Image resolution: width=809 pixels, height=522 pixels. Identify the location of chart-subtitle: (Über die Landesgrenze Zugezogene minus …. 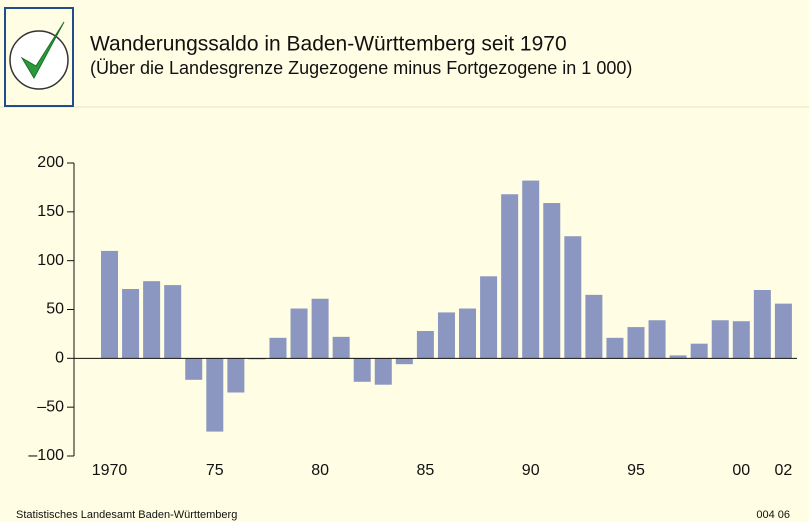
(361, 68).